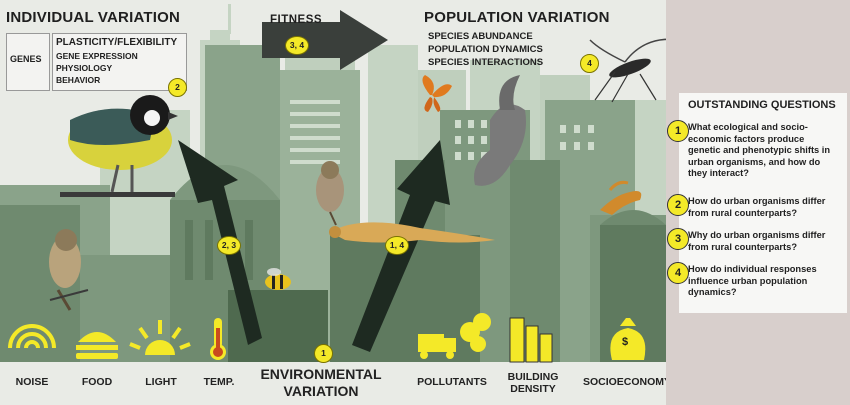  I want to click on sparrow-illustration, so click(69, 270).